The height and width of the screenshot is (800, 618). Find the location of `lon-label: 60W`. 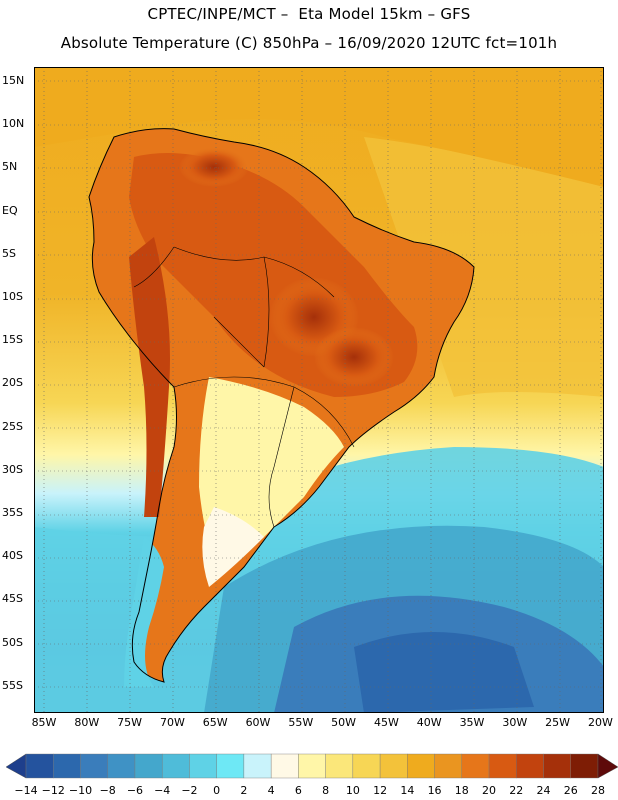

lon-label: 60W is located at coordinates (258, 722).